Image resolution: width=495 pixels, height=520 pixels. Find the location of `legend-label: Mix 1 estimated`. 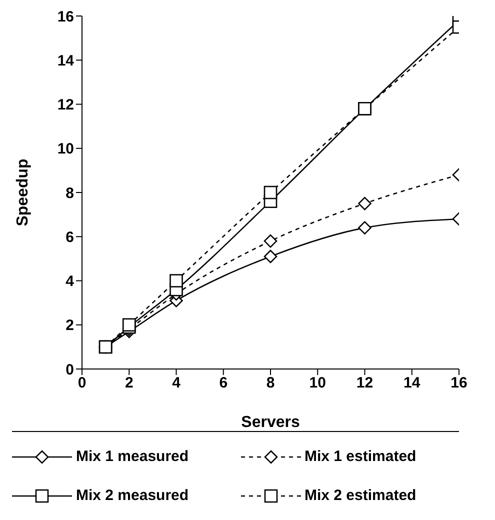

legend-label: Mix 1 estimated is located at coordinates (360, 456).